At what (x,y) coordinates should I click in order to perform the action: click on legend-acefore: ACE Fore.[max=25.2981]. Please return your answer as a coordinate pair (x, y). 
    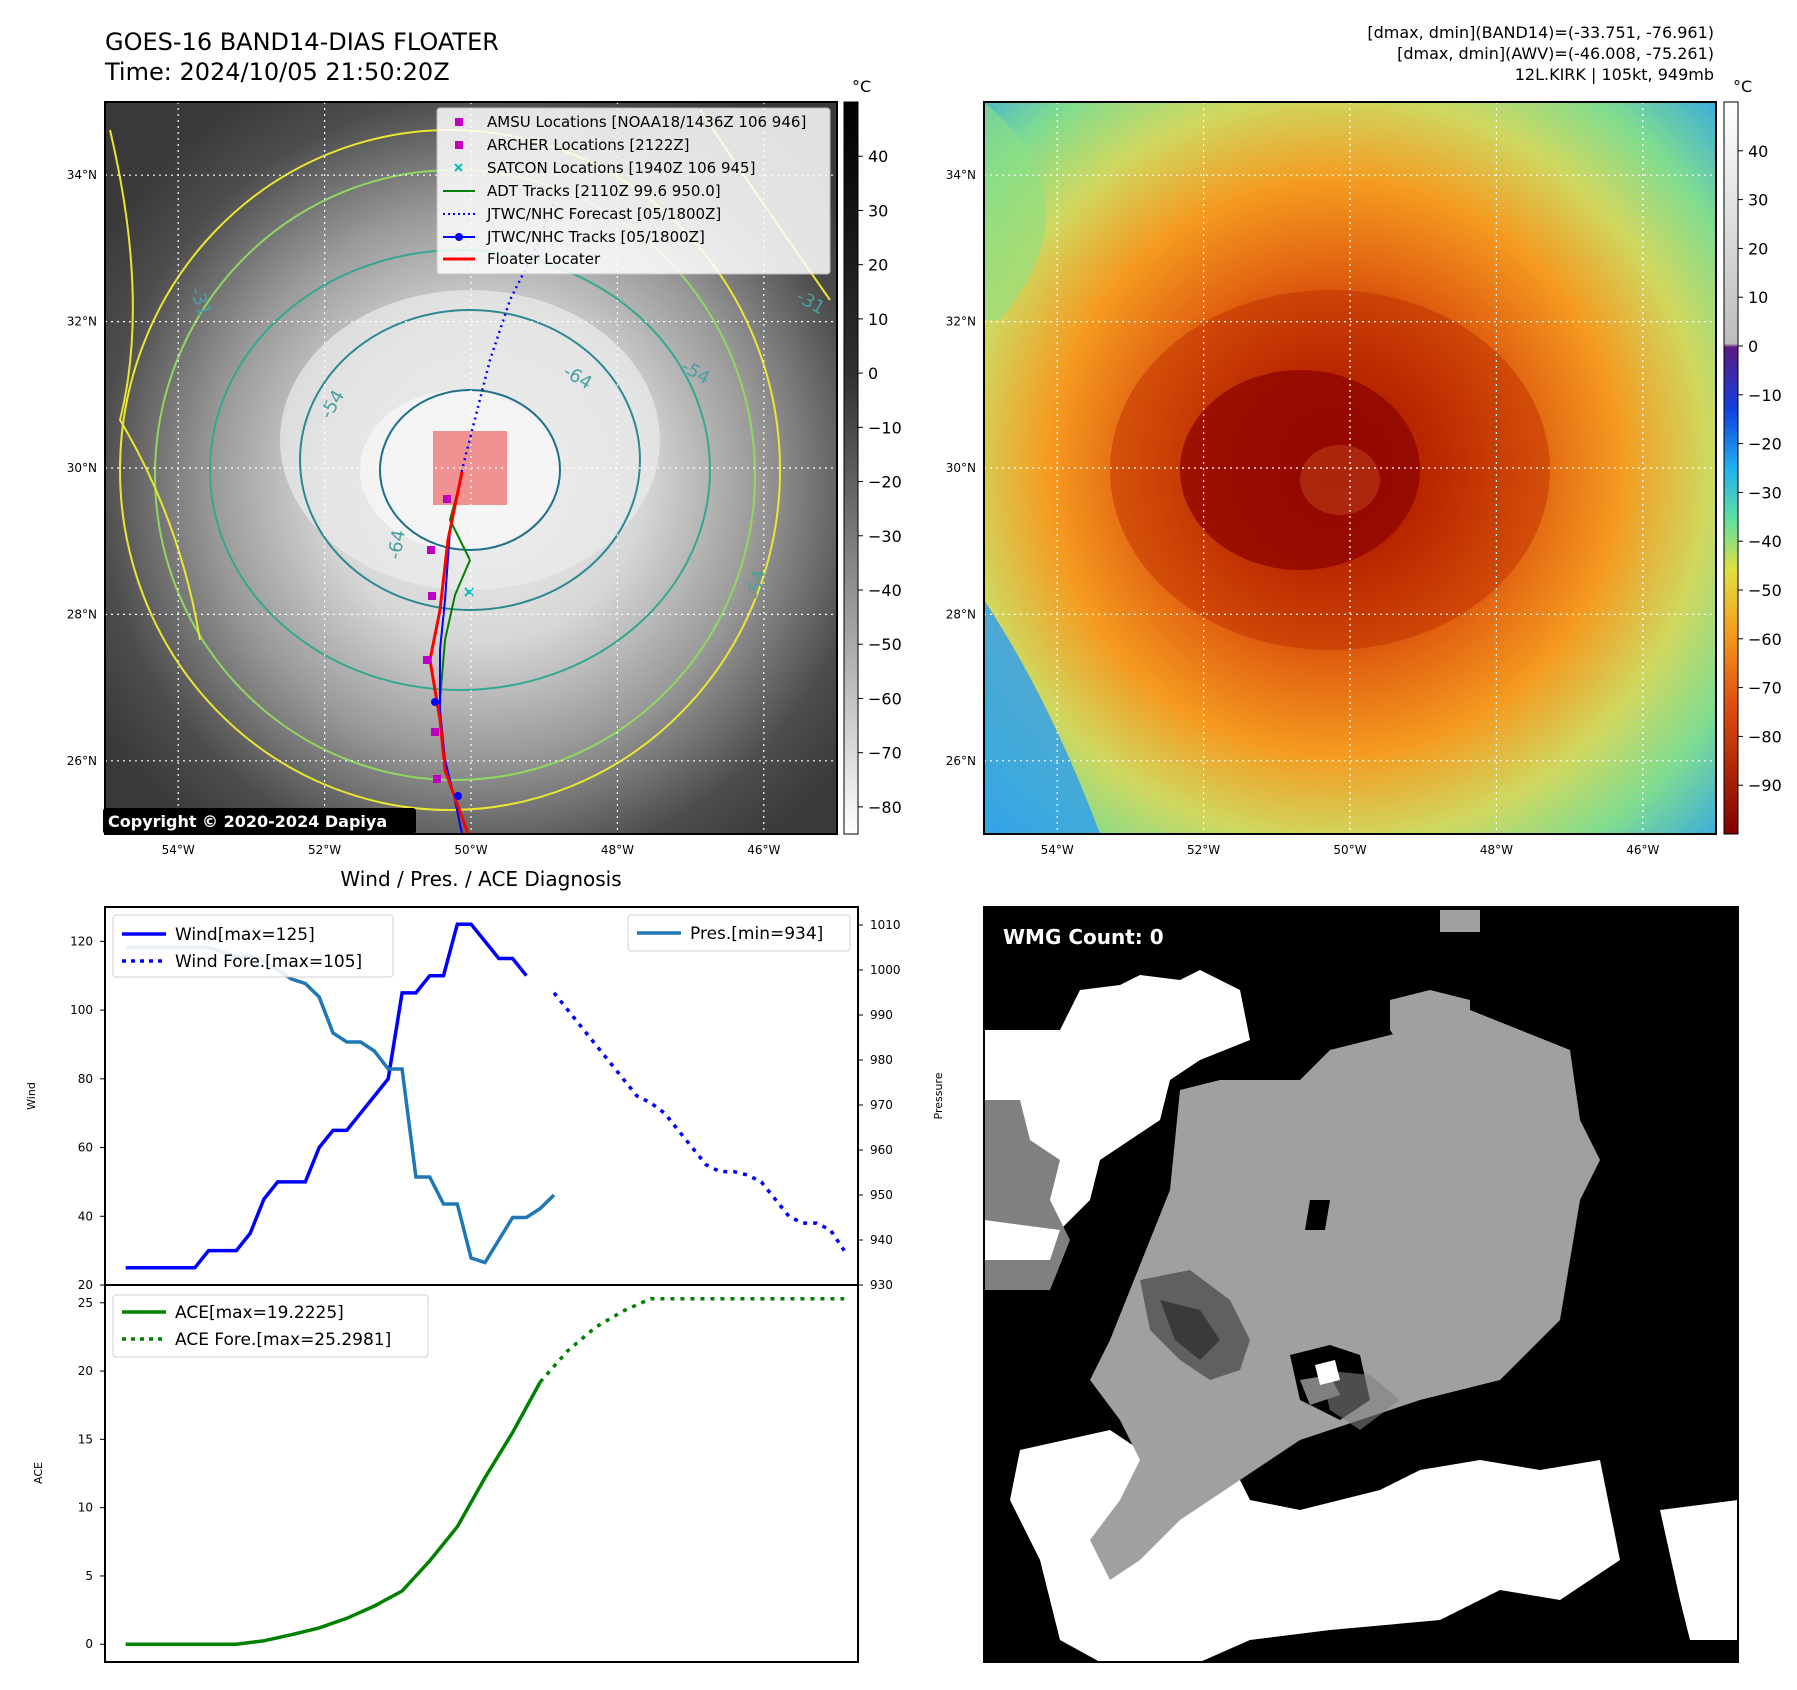
    Looking at the image, I should click on (283, 1340).